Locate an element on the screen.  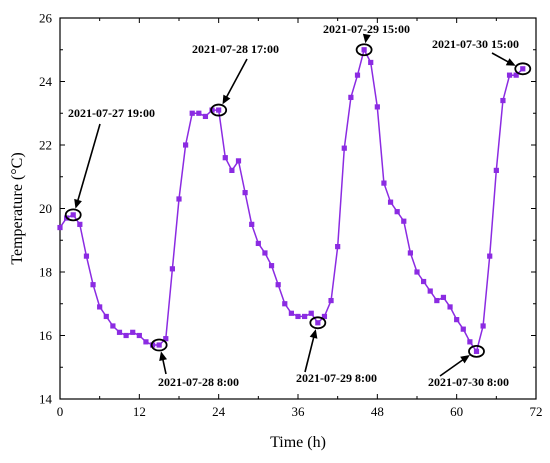
annotation-label: 2021-07-30 8:00 is located at coordinates (468, 382).